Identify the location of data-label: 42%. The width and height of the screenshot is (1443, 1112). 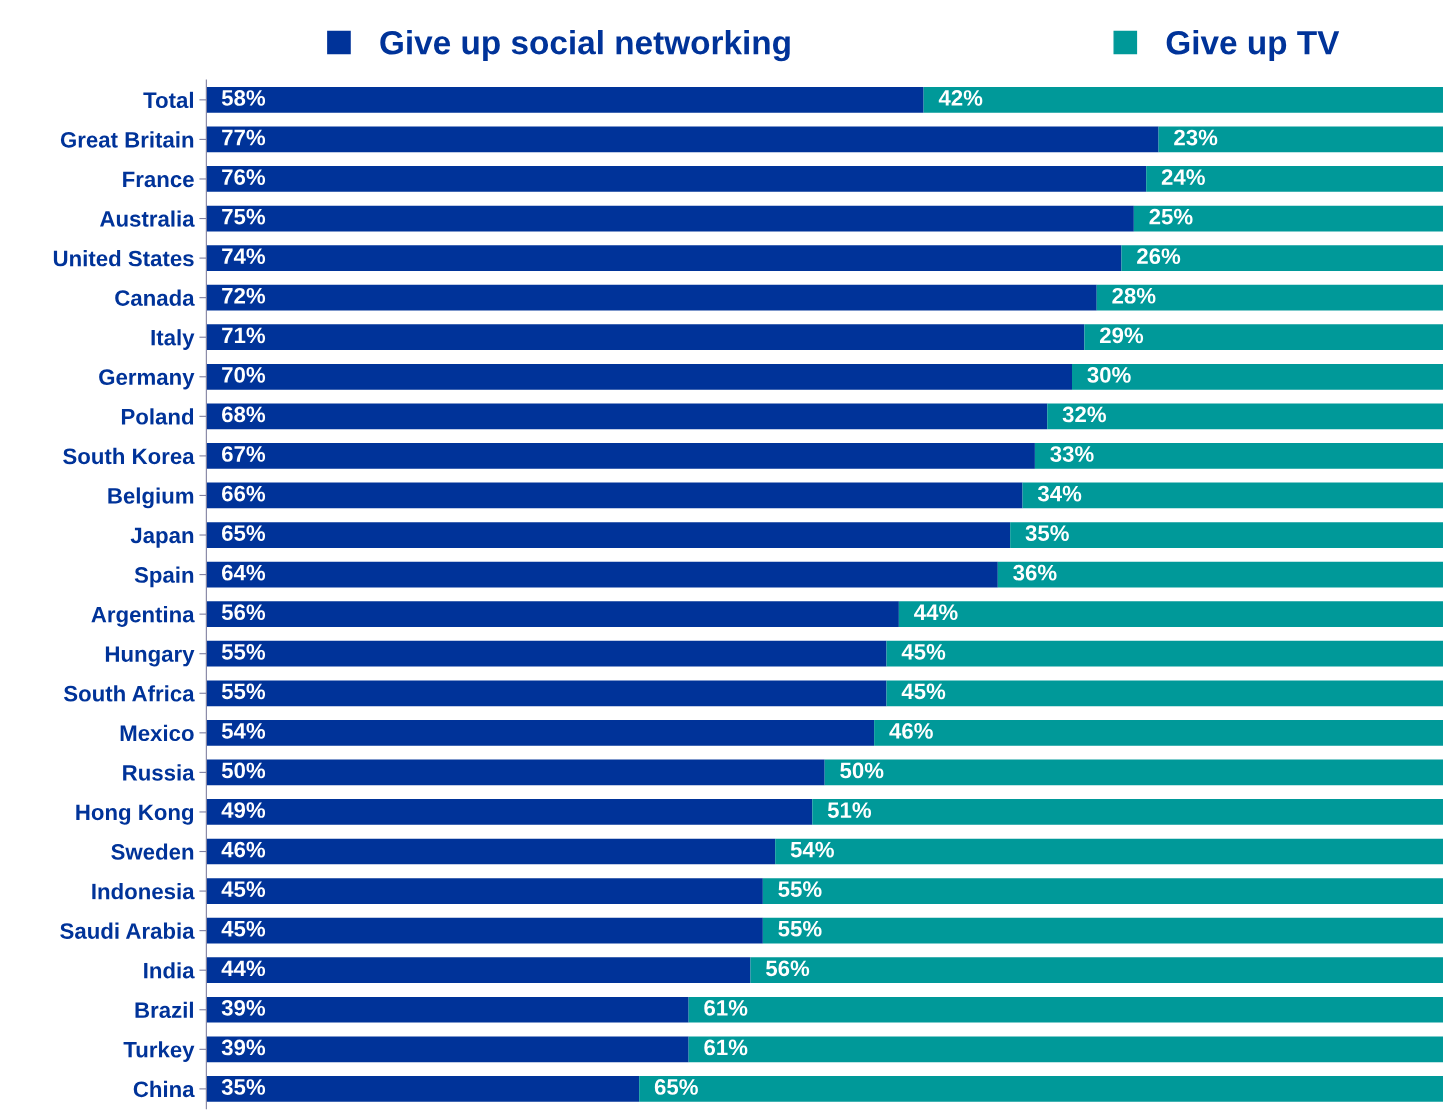
(960, 98).